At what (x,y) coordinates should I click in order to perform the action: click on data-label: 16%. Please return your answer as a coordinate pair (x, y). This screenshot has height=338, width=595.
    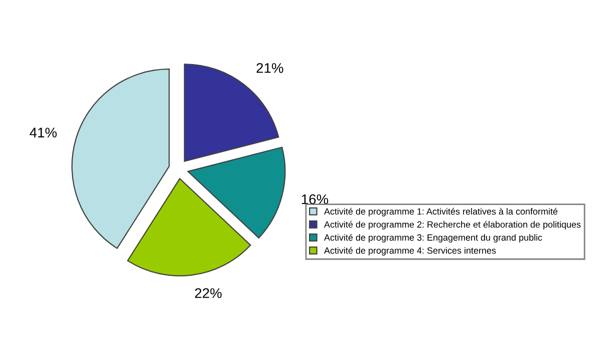
    Looking at the image, I should click on (315, 199).